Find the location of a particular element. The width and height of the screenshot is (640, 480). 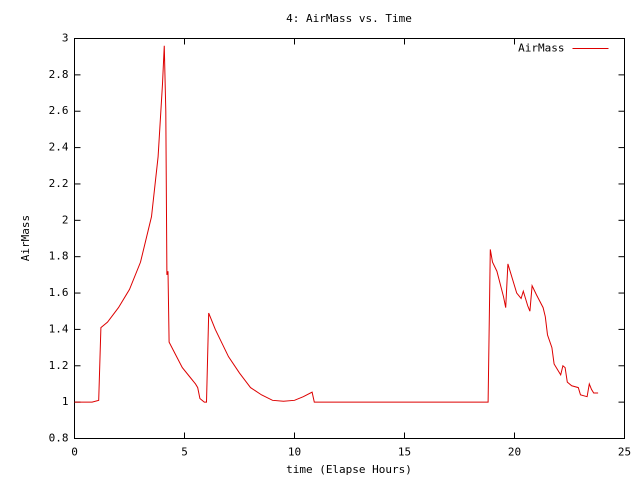

x-tick-label: 0 is located at coordinates (74, 452).